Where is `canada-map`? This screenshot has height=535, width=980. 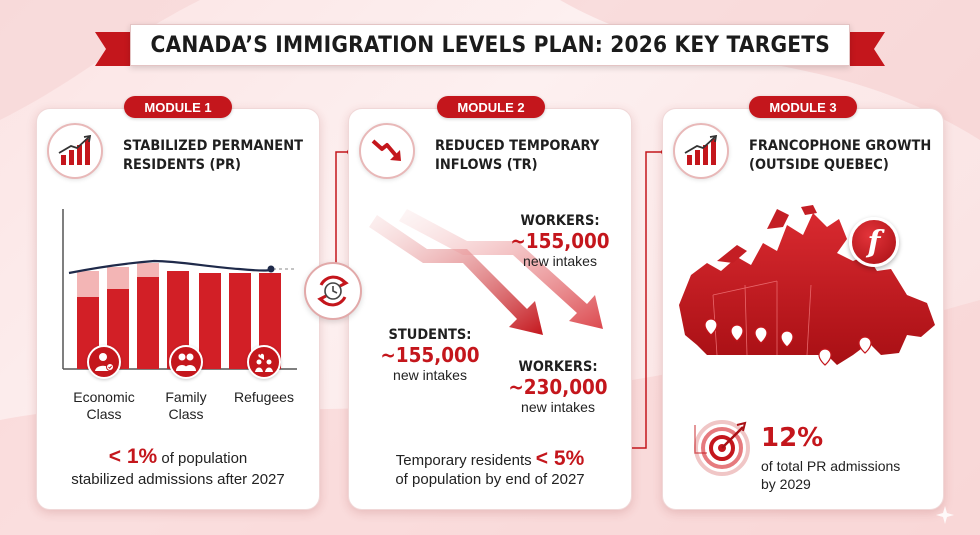
canada-map is located at coordinates (807, 285).